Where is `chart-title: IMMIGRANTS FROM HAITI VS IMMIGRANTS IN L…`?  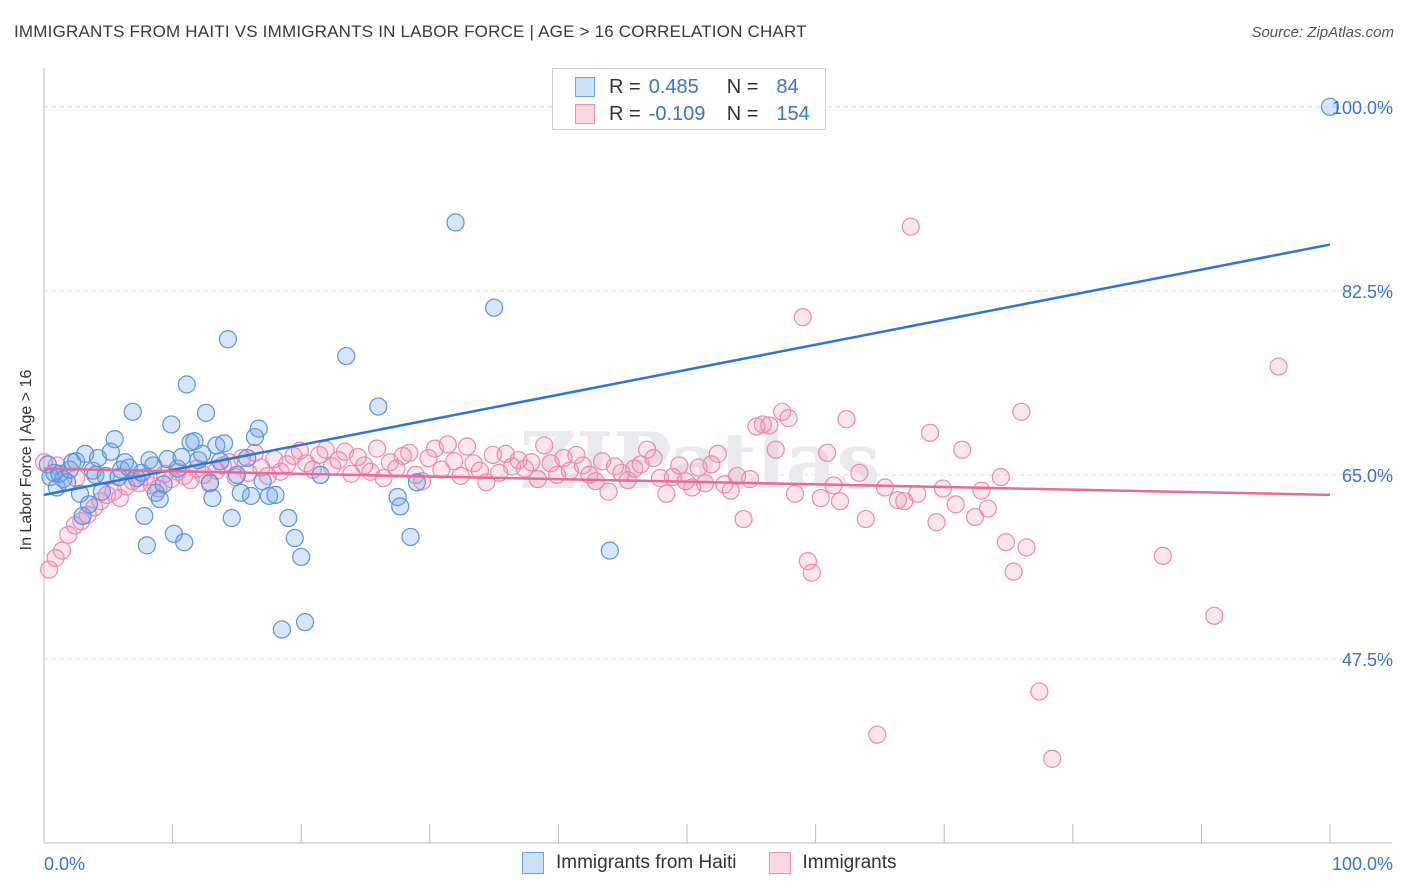 chart-title: IMMIGRANTS FROM HAITI VS IMMIGRANTS IN L… is located at coordinates (410, 31).